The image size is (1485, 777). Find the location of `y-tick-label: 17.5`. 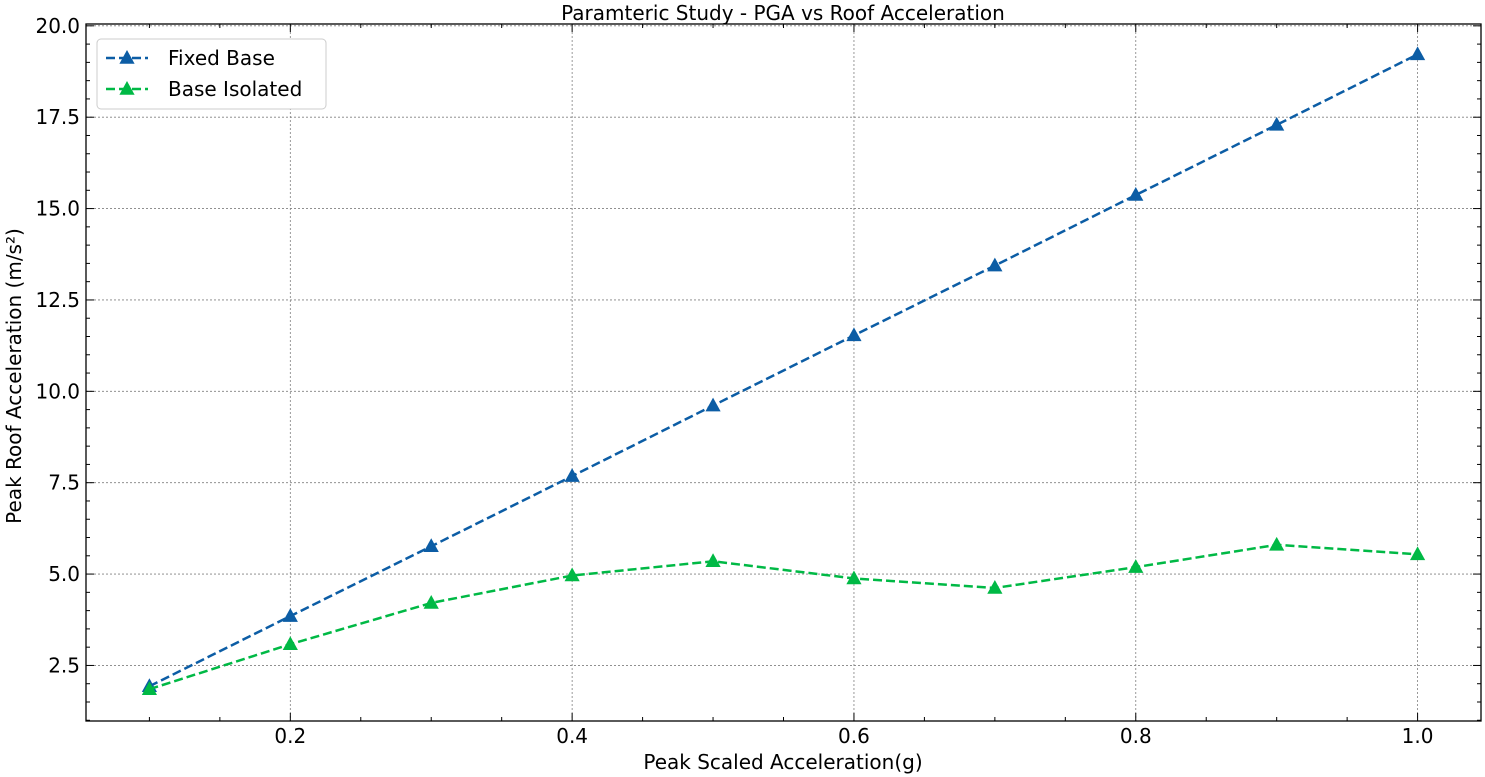

y-tick-label: 17.5 is located at coordinates (57, 117).